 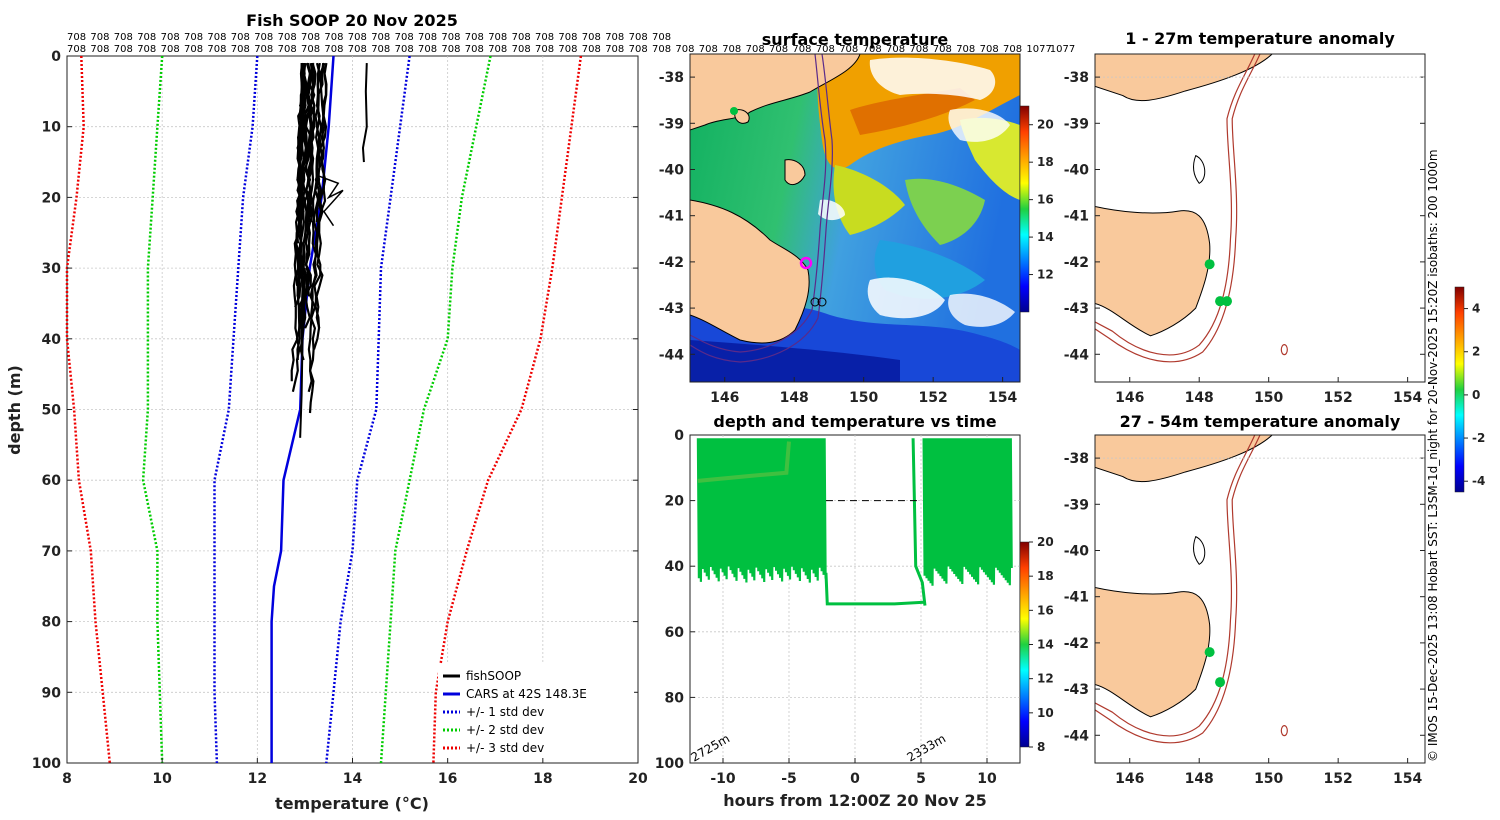 I want to click on profile-line-cars, so click(x=302, y=409).